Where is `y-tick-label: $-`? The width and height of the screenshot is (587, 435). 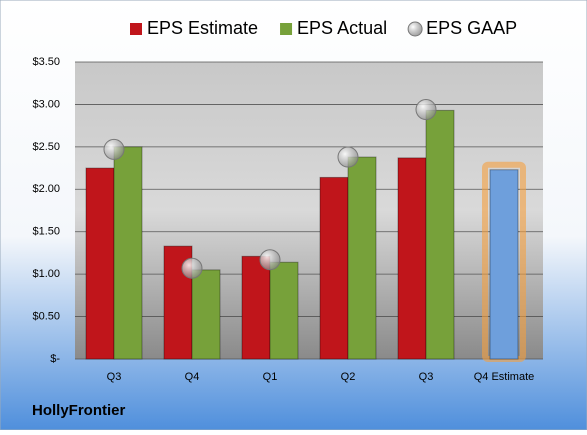 y-tick-label: $- is located at coordinates (55, 359).